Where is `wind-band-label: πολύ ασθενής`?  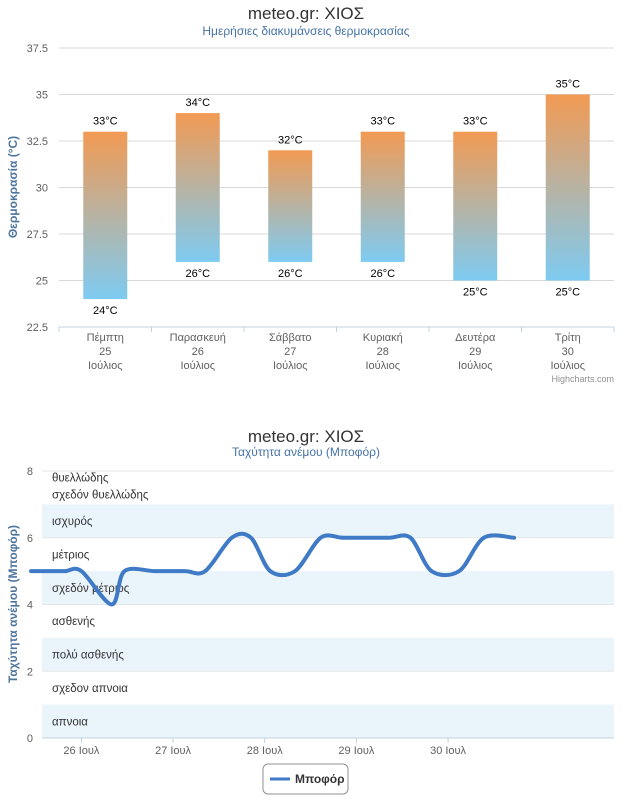 wind-band-label: πολύ ασθενής is located at coordinates (88, 656).